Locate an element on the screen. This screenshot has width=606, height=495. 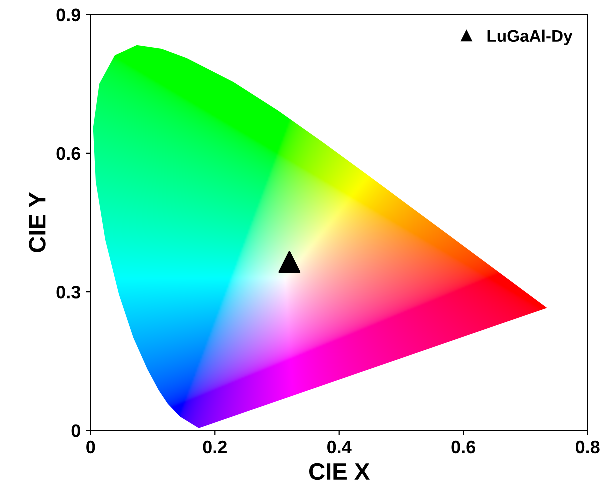
x-tick-label: 0.8 is located at coordinates (588, 447).